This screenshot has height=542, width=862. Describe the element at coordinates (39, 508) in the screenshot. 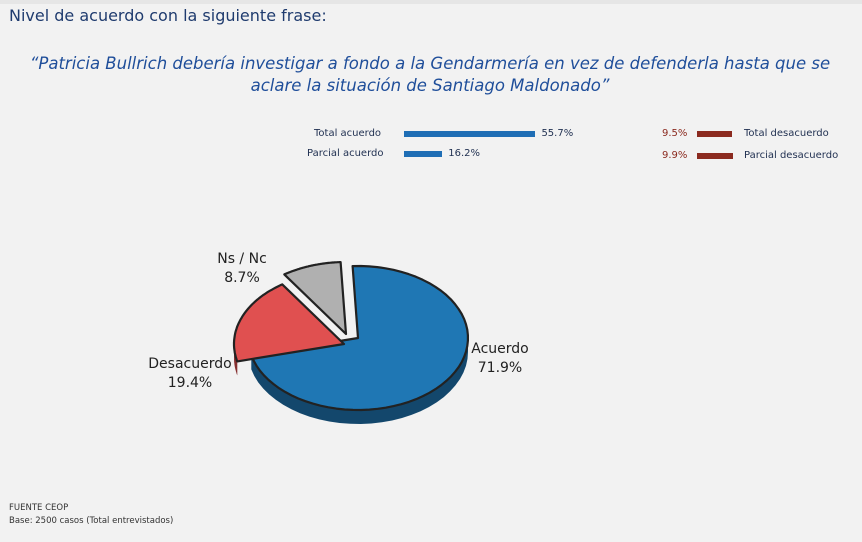

I see `footer-source: FUENTE CEOP` at that location.